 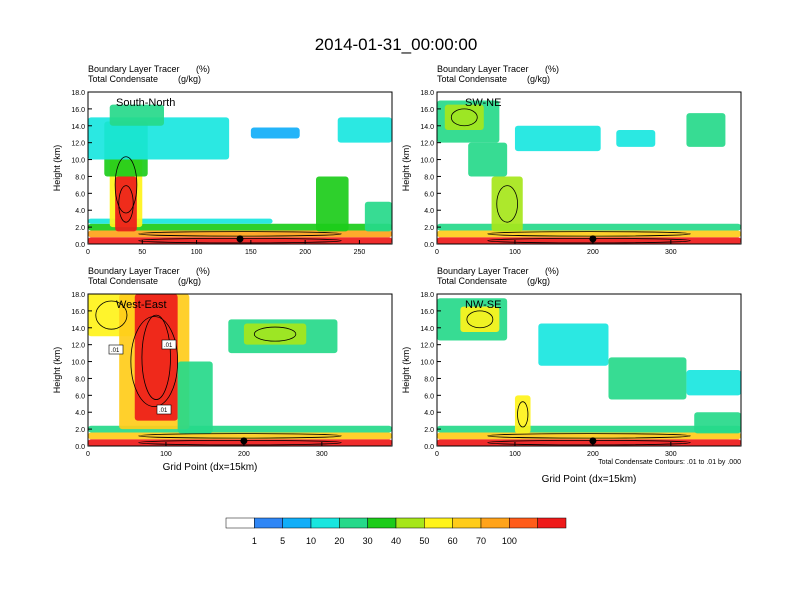 What do you see at coordinates (483, 103) in the screenshot?
I see `section-label: SW-NE` at bounding box center [483, 103].